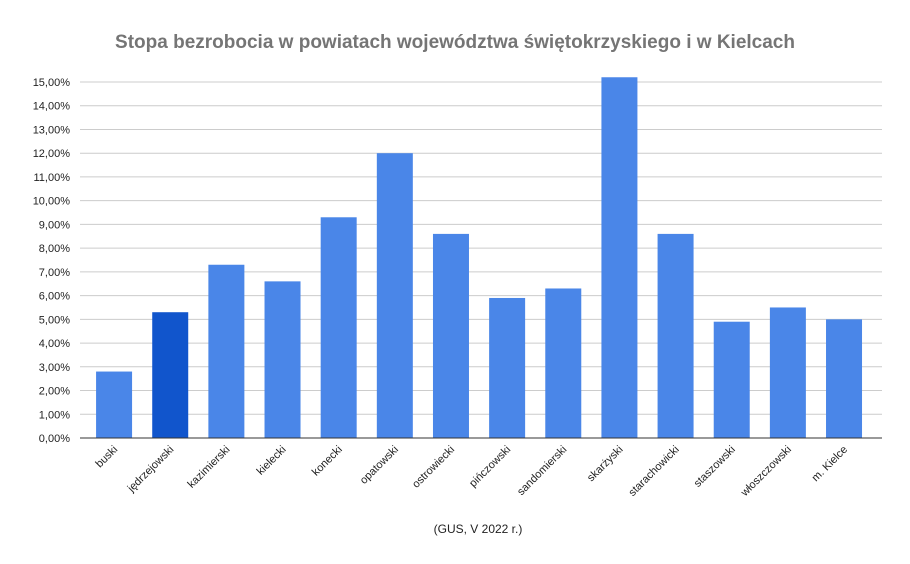 The image size is (910, 564). What do you see at coordinates (52, 130) in the screenshot?
I see `y-tick-label: 13,00%` at bounding box center [52, 130].